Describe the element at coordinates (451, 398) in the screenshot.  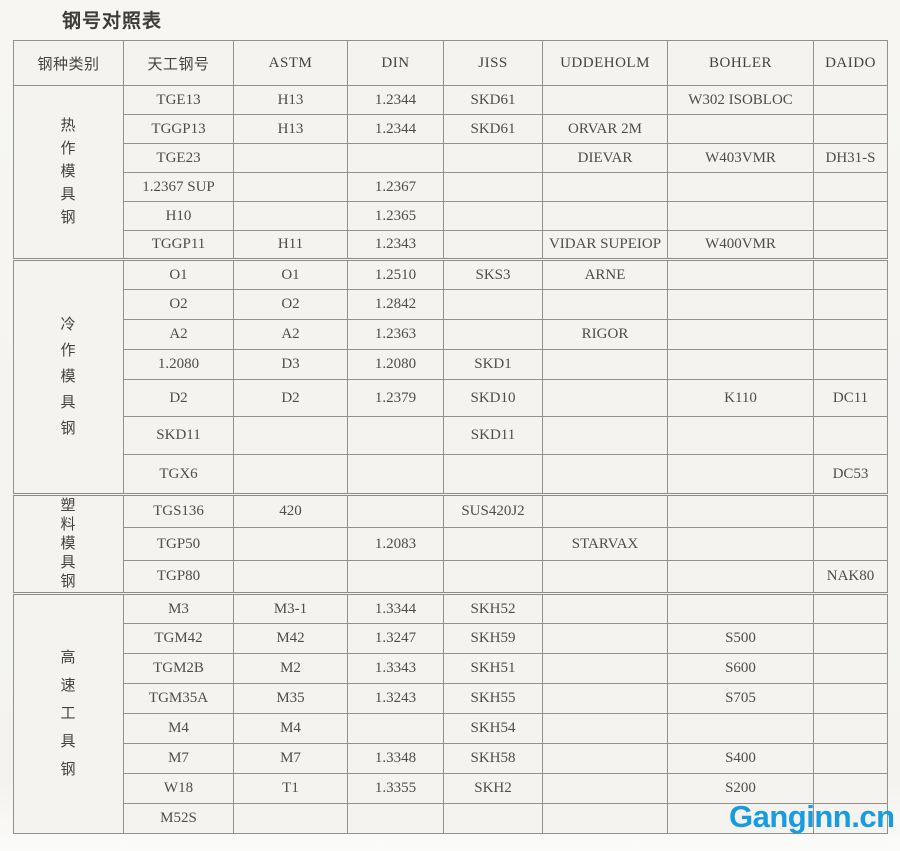
I see `table-row: D2 D2 1.2379 SKD10 K110 DC11` at that location.